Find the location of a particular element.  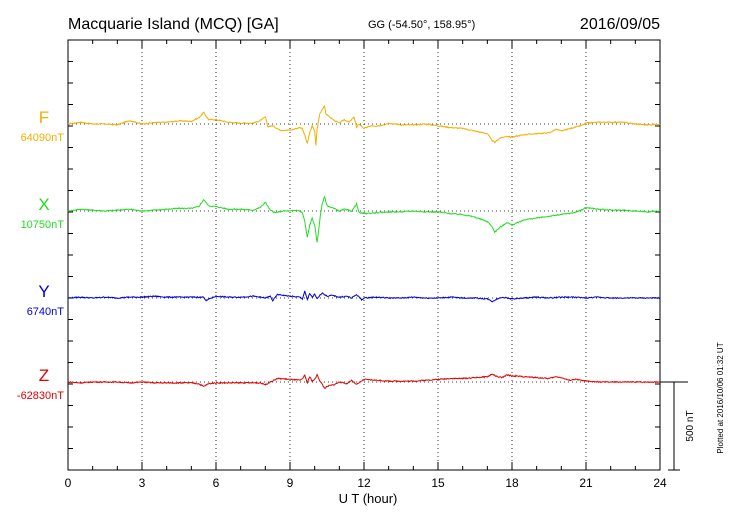

x-tick-label: 9 is located at coordinates (290, 483).